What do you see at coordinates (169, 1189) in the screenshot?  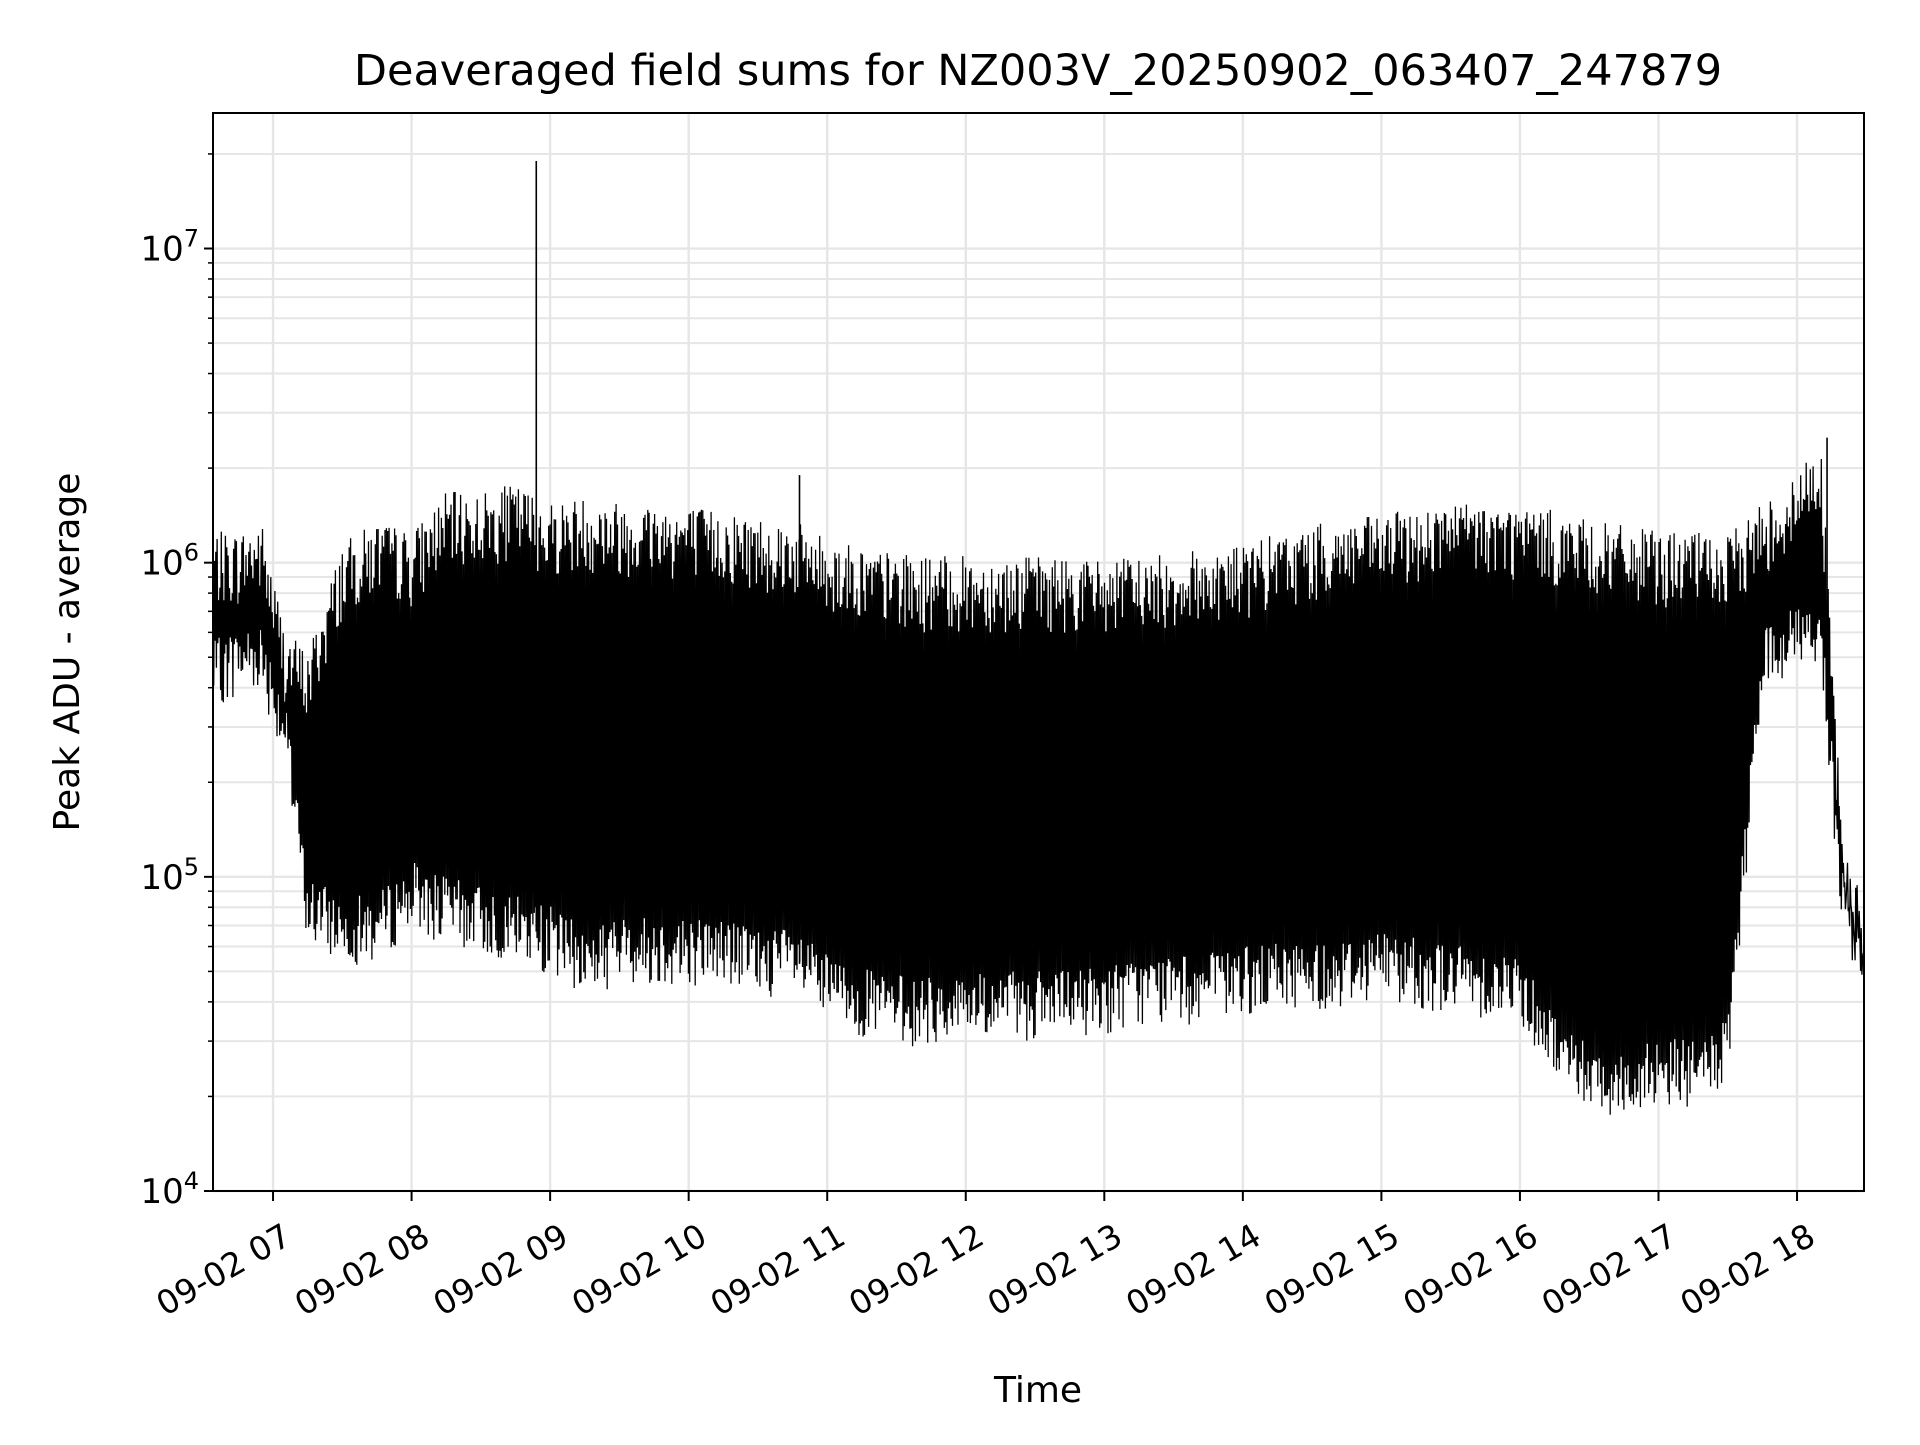 I see `y-tick-label: 10⁴` at bounding box center [169, 1189].